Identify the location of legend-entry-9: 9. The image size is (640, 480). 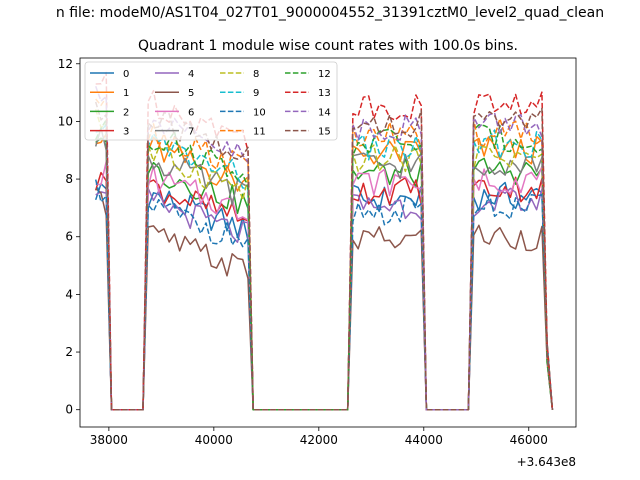
(239, 93).